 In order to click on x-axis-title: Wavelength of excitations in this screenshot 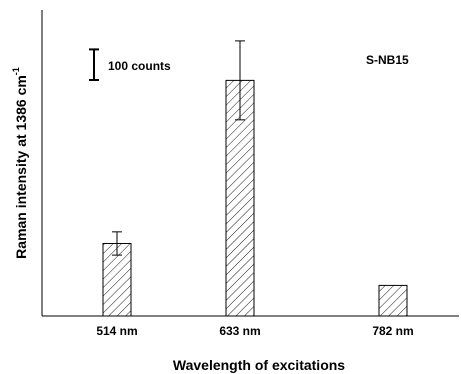, I will do `click(259, 365)`.